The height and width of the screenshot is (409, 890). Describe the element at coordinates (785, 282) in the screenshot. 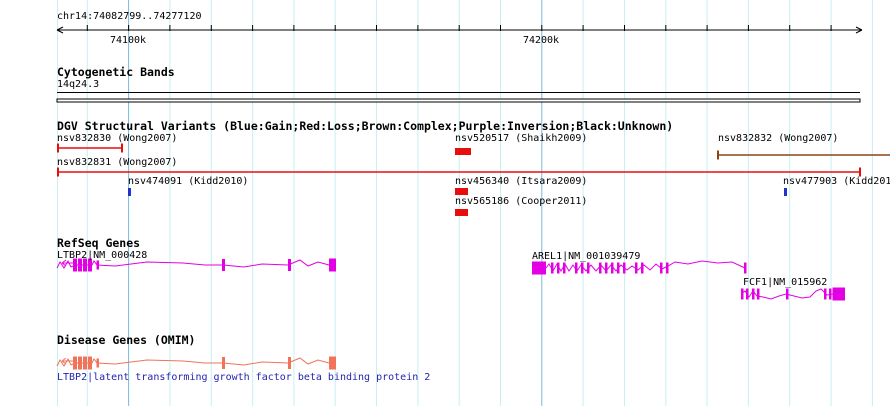

I see `gene-label-FCF1: FCF1|NM_015962` at that location.